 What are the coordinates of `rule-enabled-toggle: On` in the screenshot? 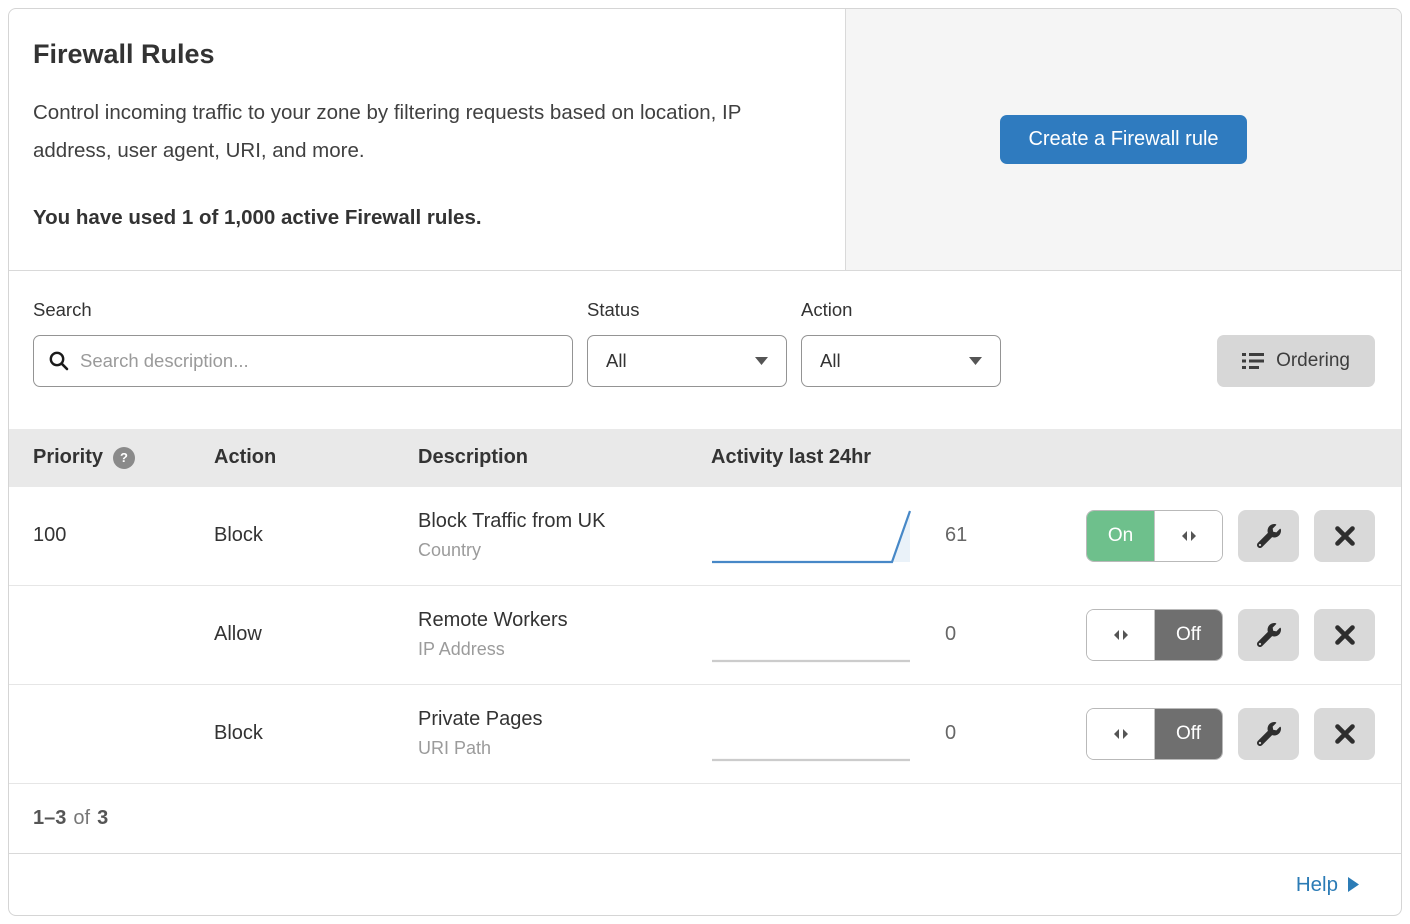 It's located at (1154, 535).